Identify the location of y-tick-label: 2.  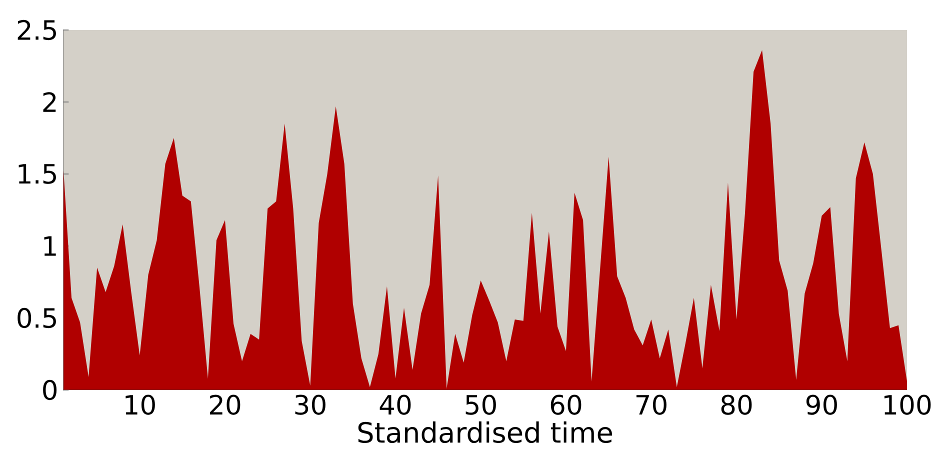
(49, 102).